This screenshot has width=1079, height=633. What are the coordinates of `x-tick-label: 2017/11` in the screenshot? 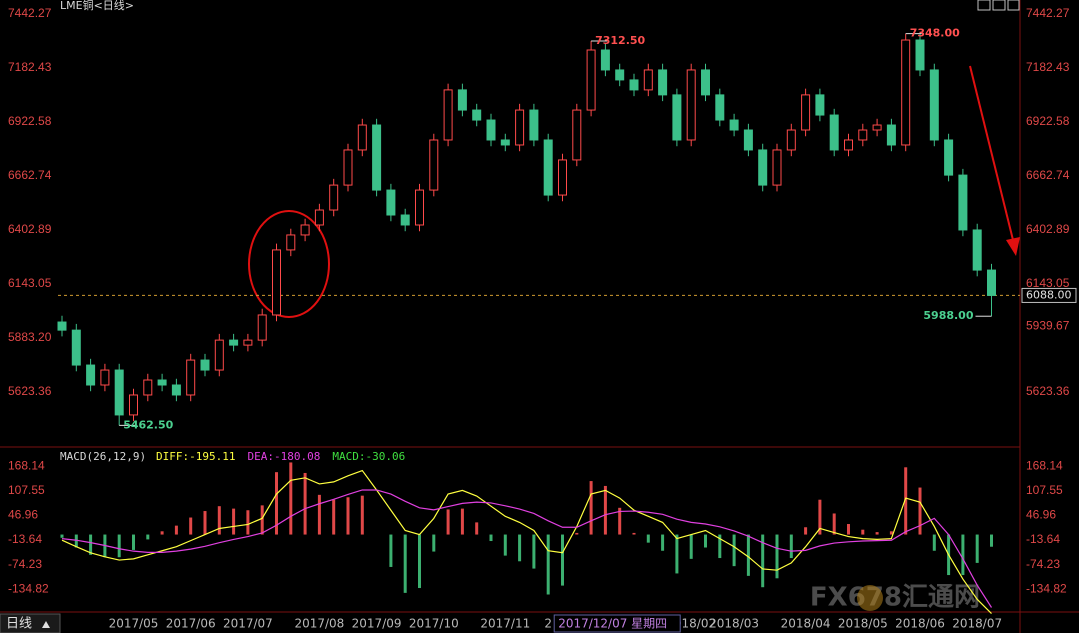 It's located at (505, 624).